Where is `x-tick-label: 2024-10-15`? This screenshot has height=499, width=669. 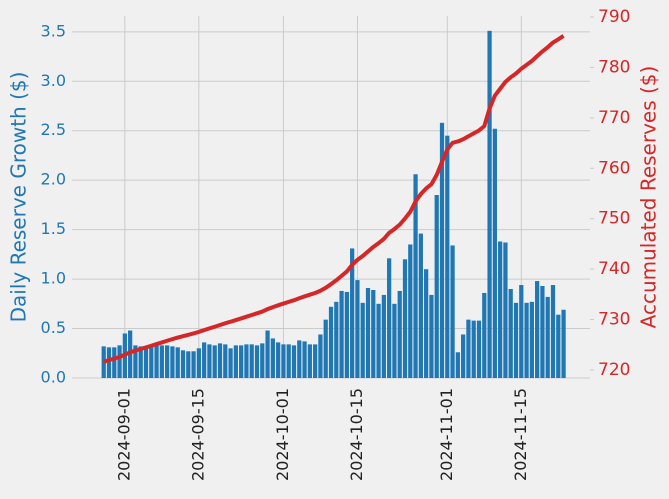
x-tick-label: 2024-10-15 is located at coordinates (356, 434).